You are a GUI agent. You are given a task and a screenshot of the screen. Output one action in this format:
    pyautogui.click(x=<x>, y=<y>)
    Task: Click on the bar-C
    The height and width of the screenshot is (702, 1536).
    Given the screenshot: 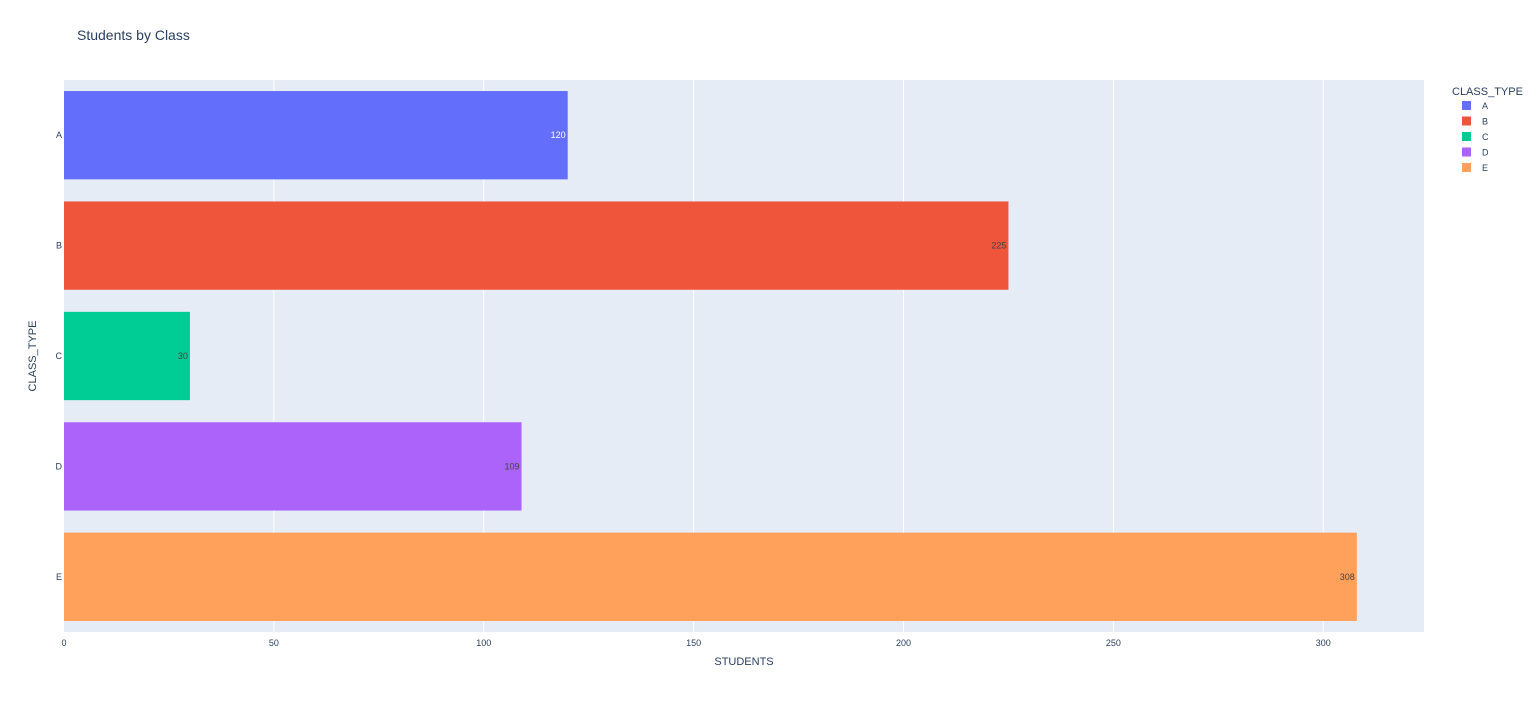 What is the action you would take?
    pyautogui.click(x=127, y=356)
    